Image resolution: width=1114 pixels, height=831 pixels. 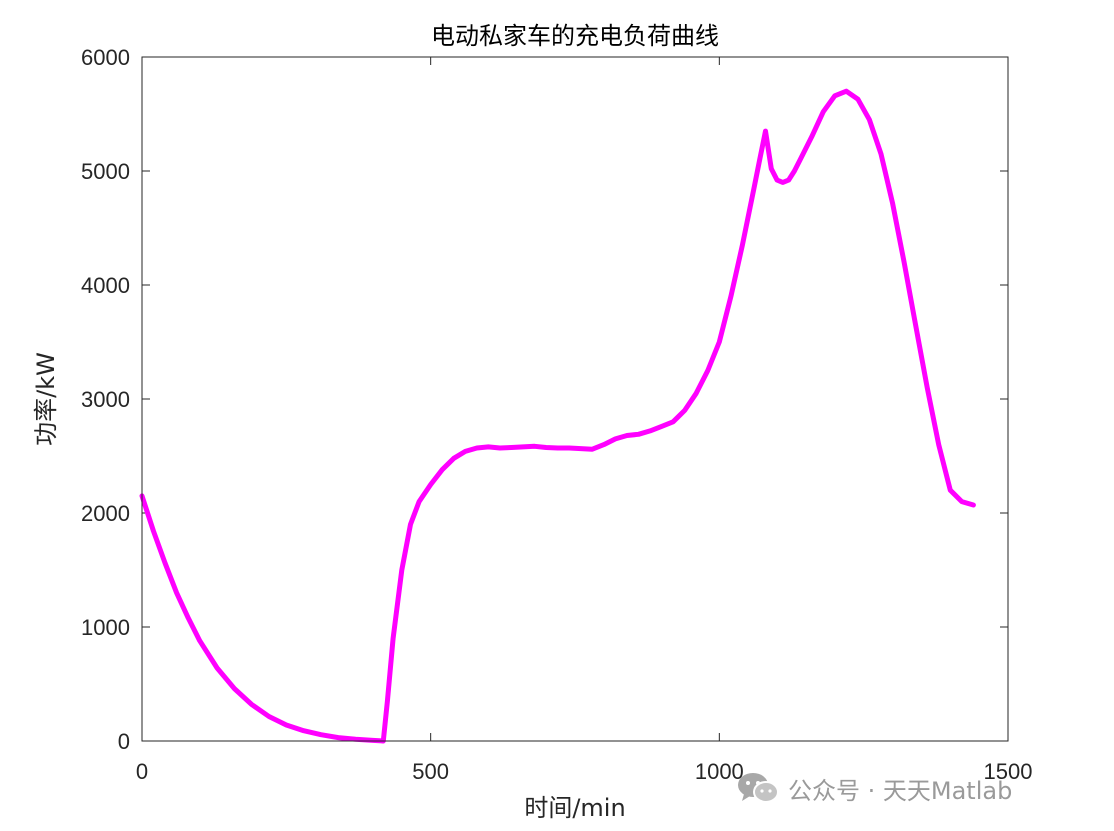 I want to click on y-axis-title: 功率/kW, so click(x=46, y=399).